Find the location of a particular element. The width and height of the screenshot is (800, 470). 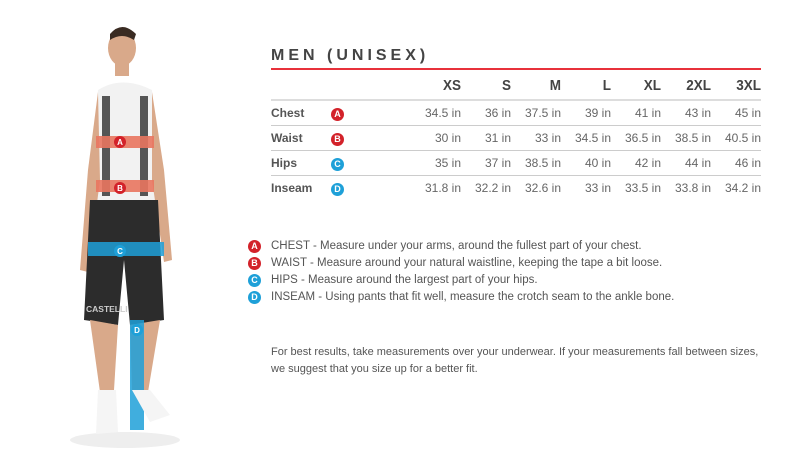

svg-text: C is located at coordinates (120, 251).